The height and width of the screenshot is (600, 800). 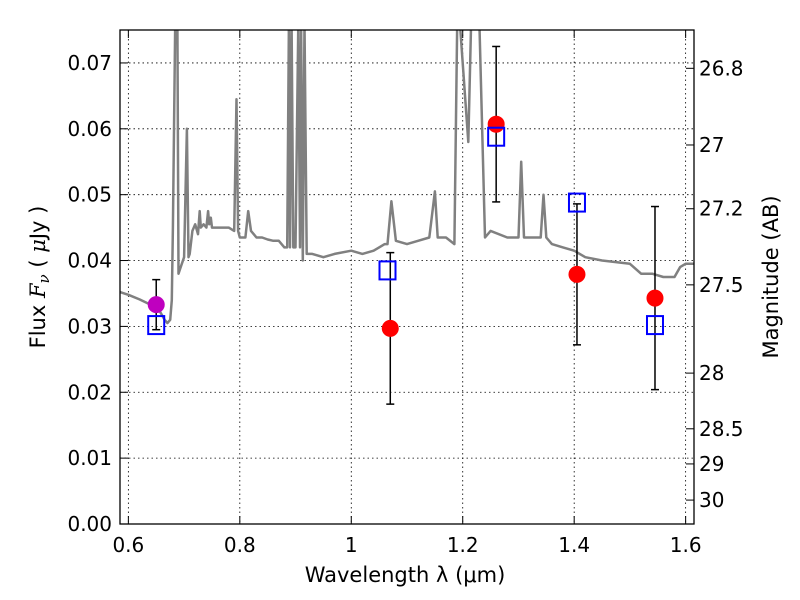 I want to click on x-tick-label: 0.8, so click(x=240, y=545).